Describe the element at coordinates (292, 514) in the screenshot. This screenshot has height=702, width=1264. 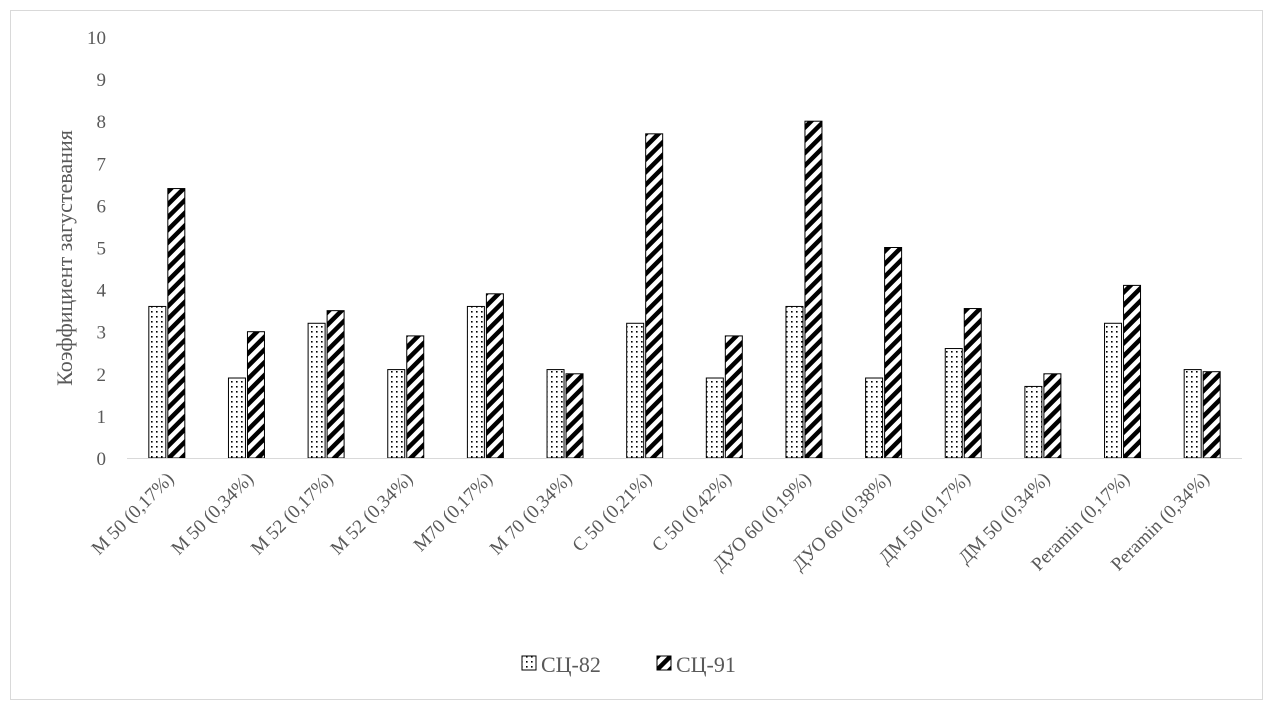
I see `x-tick-label: М 52 (0,17%)` at that location.